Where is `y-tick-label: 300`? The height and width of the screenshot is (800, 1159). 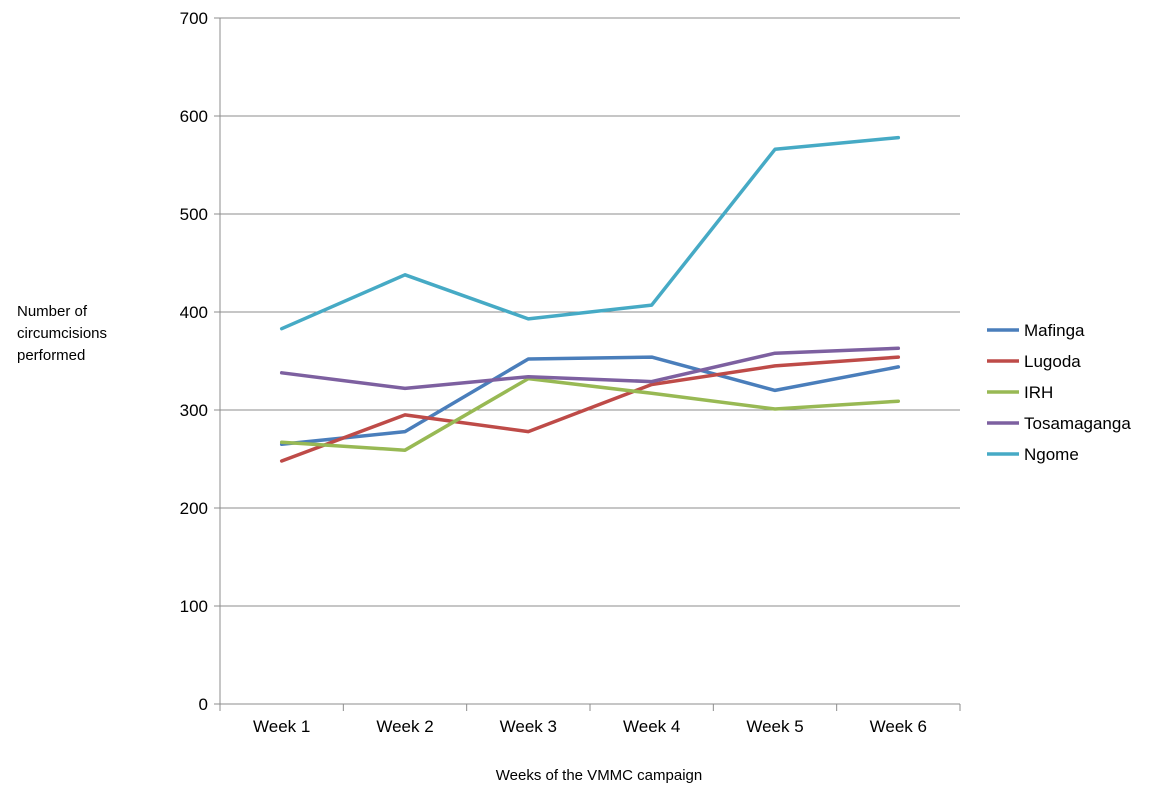
y-tick-label: 300 is located at coordinates (194, 410).